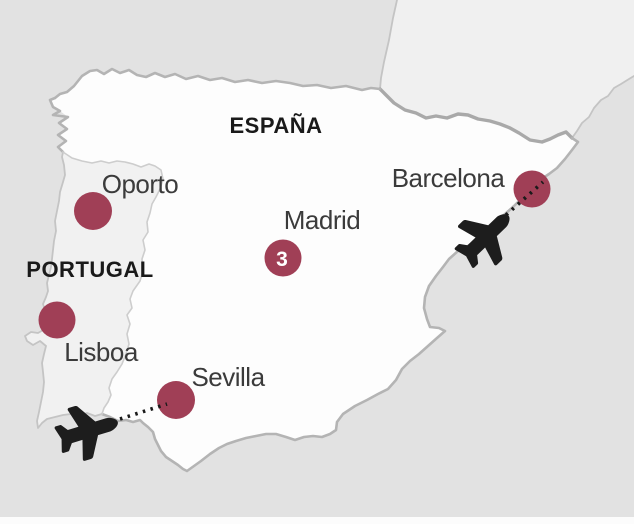 This screenshot has height=524, width=634. Describe the element at coordinates (507, 71) in the screenshot. I see `france-region` at that location.